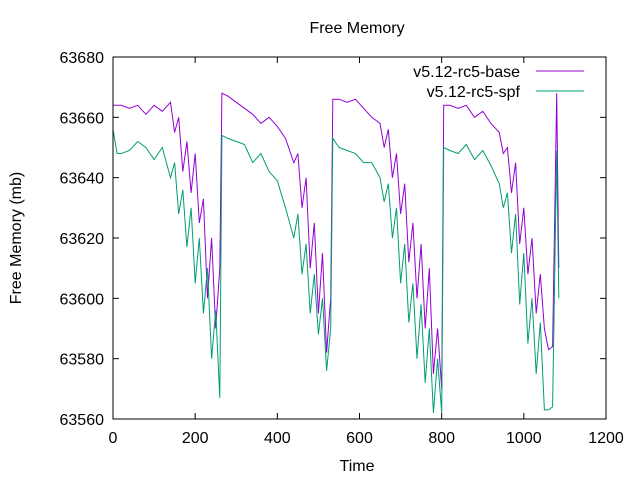 This screenshot has width=640, height=480. What do you see at coordinates (82, 118) in the screenshot?
I see `y-tick-label: 63660` at bounding box center [82, 118].